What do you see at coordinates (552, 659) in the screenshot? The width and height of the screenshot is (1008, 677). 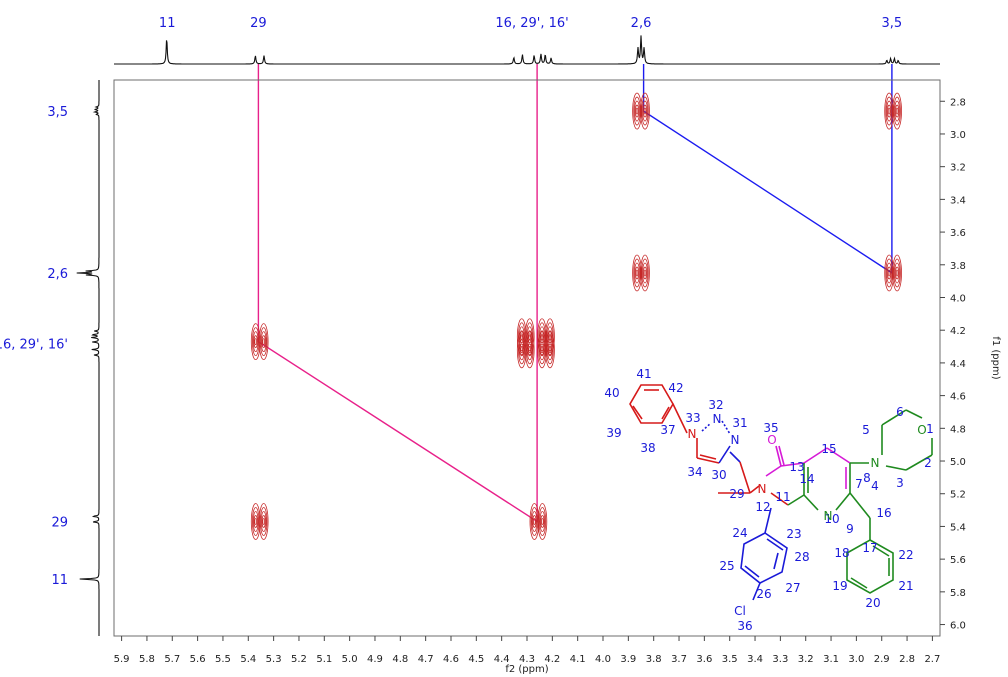 I see `x-tick-label: 4.2` at bounding box center [552, 659].